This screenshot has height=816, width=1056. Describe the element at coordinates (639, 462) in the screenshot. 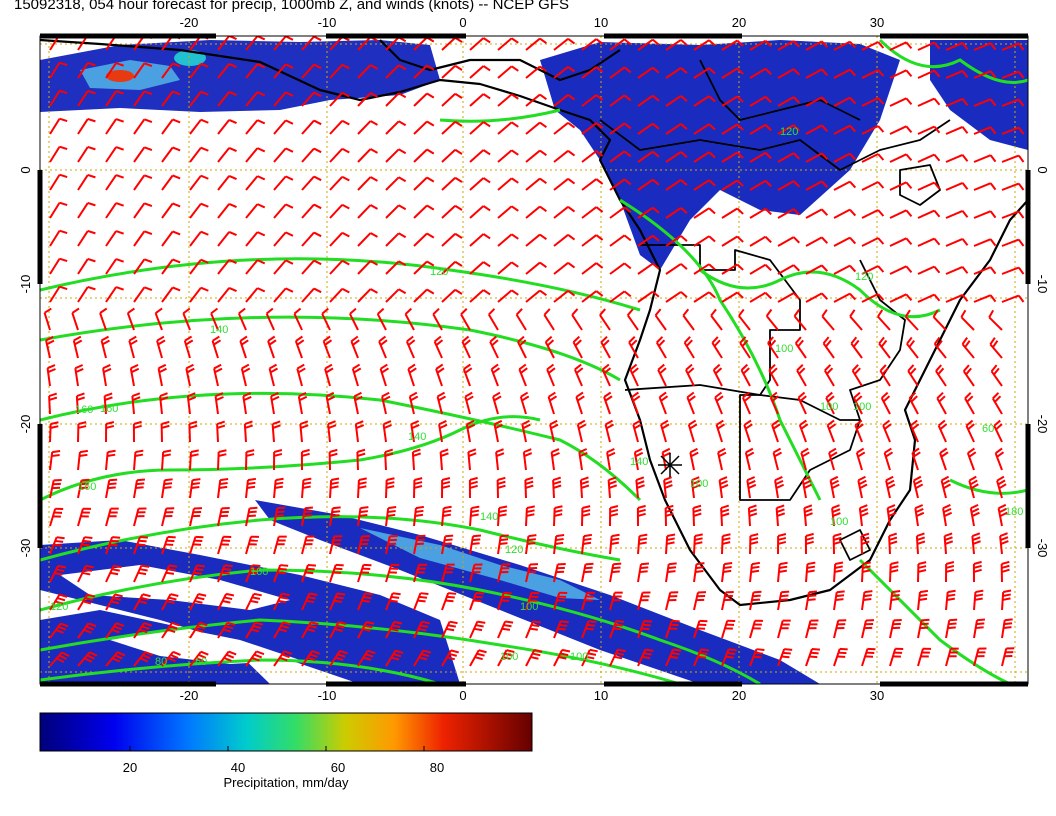

I see `contour-label: 140` at that location.